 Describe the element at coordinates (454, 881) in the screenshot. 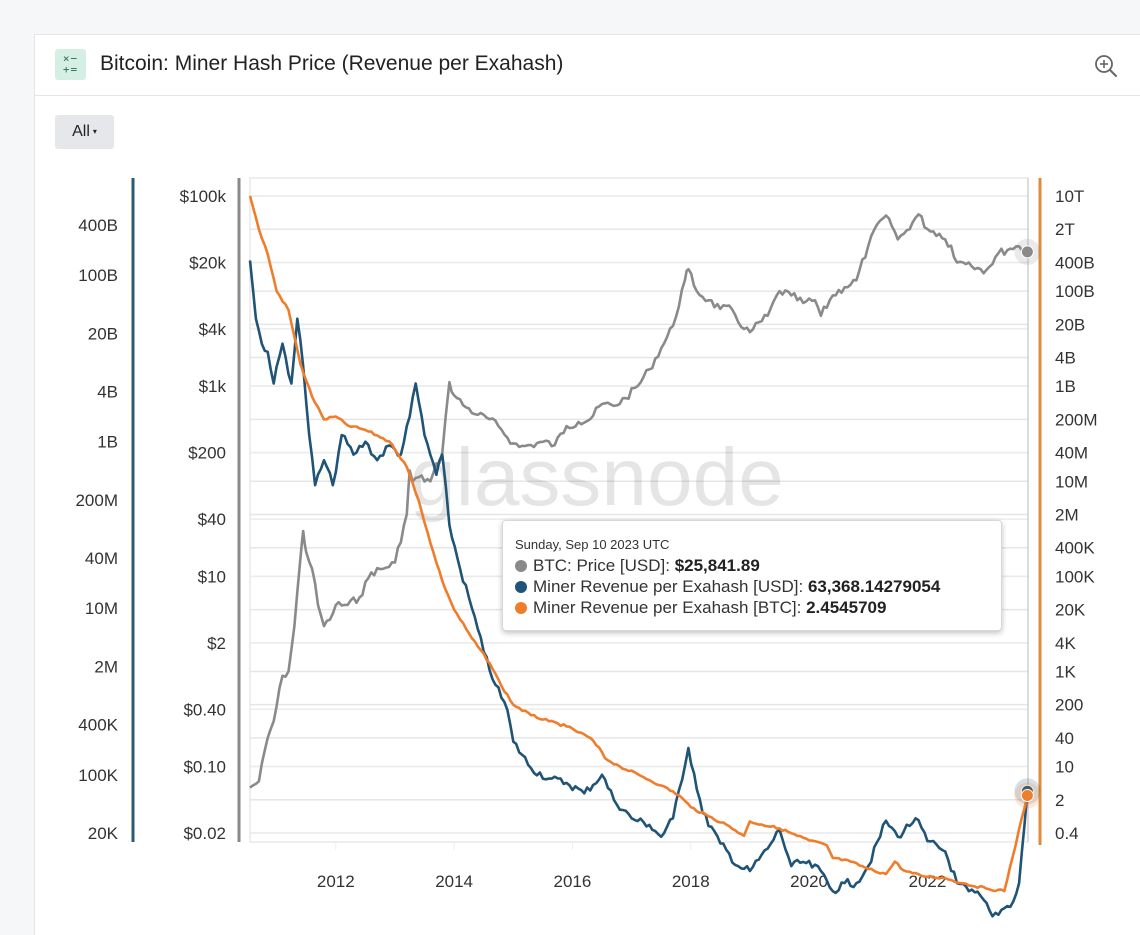

I see `x-tick-label: 2014` at that location.